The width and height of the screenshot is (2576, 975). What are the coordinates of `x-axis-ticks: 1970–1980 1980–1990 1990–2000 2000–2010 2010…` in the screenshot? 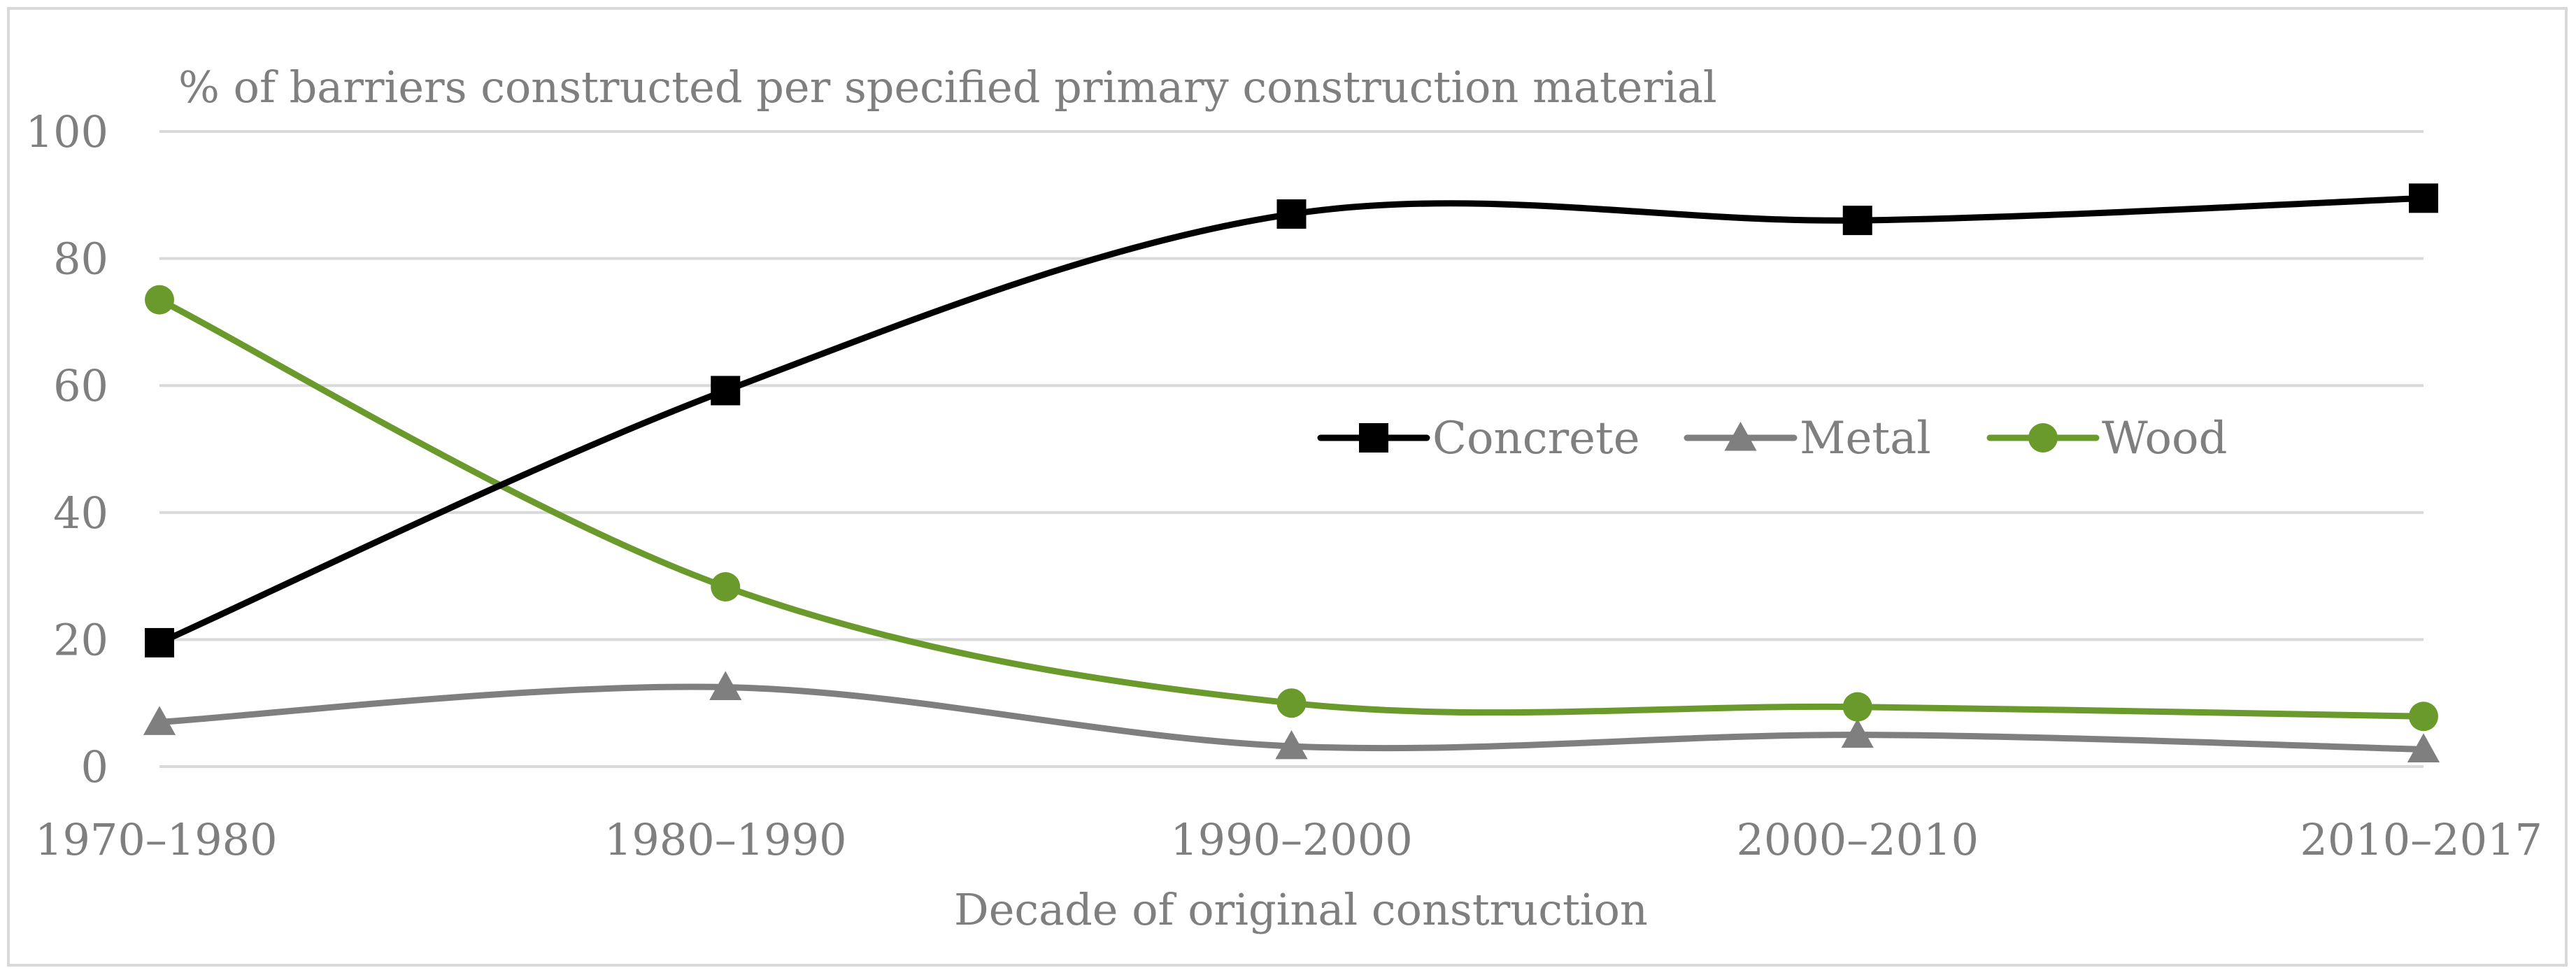 It's located at (1288, 839).